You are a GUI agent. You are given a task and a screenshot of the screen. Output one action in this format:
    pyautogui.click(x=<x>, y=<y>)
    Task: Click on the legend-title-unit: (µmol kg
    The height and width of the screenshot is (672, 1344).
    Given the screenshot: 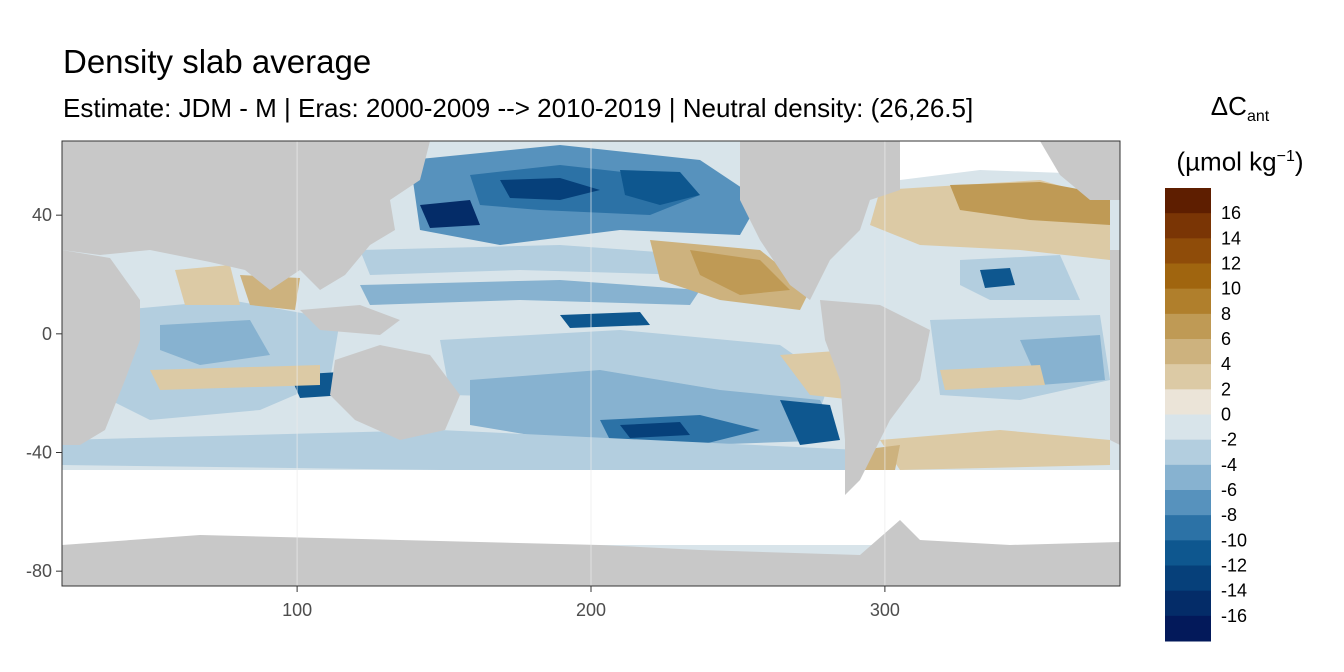 What is the action you would take?
    pyautogui.click(x=1226, y=161)
    